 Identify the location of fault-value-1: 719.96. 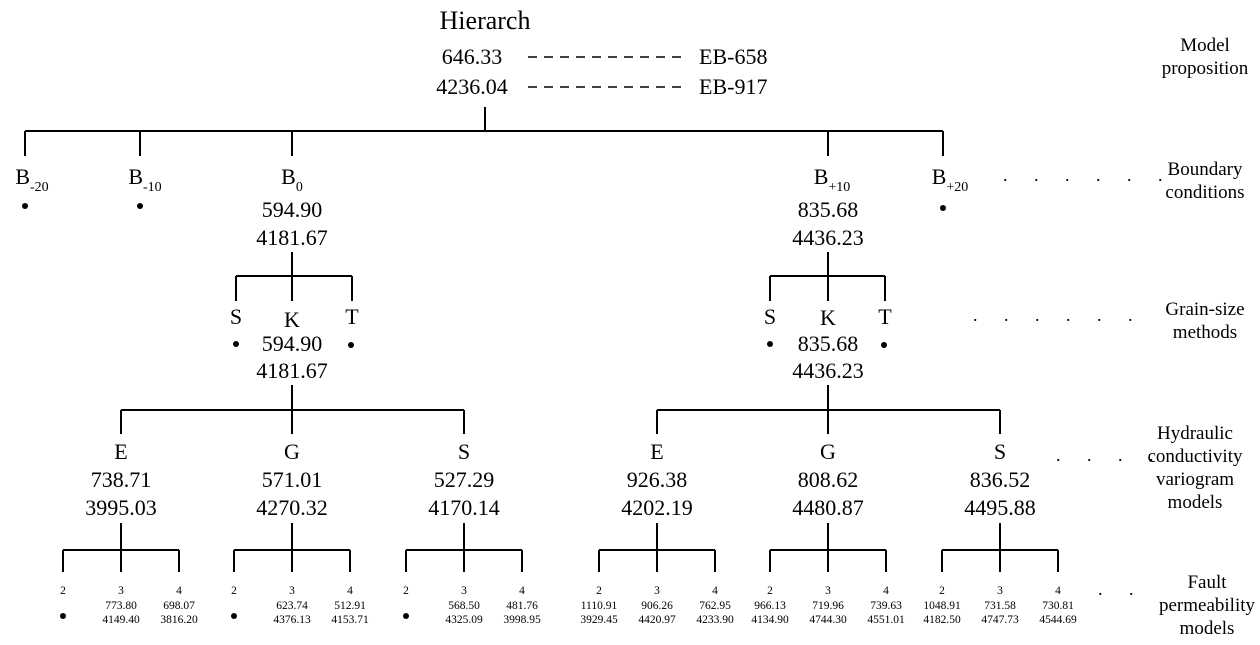
(828, 606).